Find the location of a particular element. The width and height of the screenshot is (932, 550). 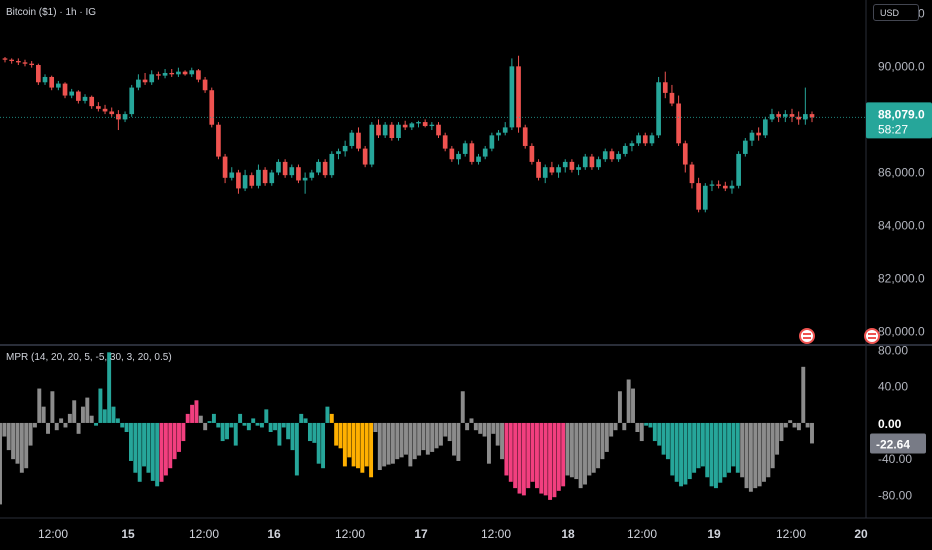

zero-label: 0.00 is located at coordinates (890, 424).